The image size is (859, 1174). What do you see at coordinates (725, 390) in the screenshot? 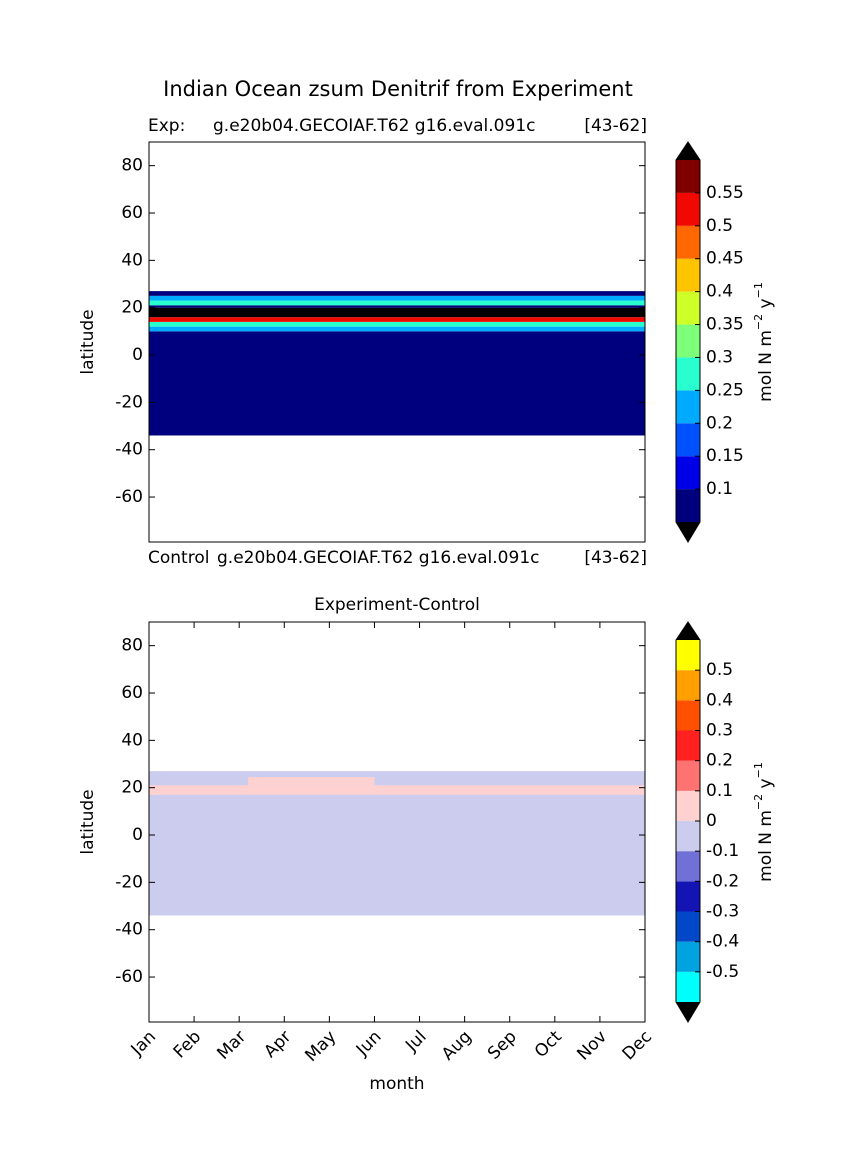
I see `colorbar-tick-label: 0.25` at bounding box center [725, 390].